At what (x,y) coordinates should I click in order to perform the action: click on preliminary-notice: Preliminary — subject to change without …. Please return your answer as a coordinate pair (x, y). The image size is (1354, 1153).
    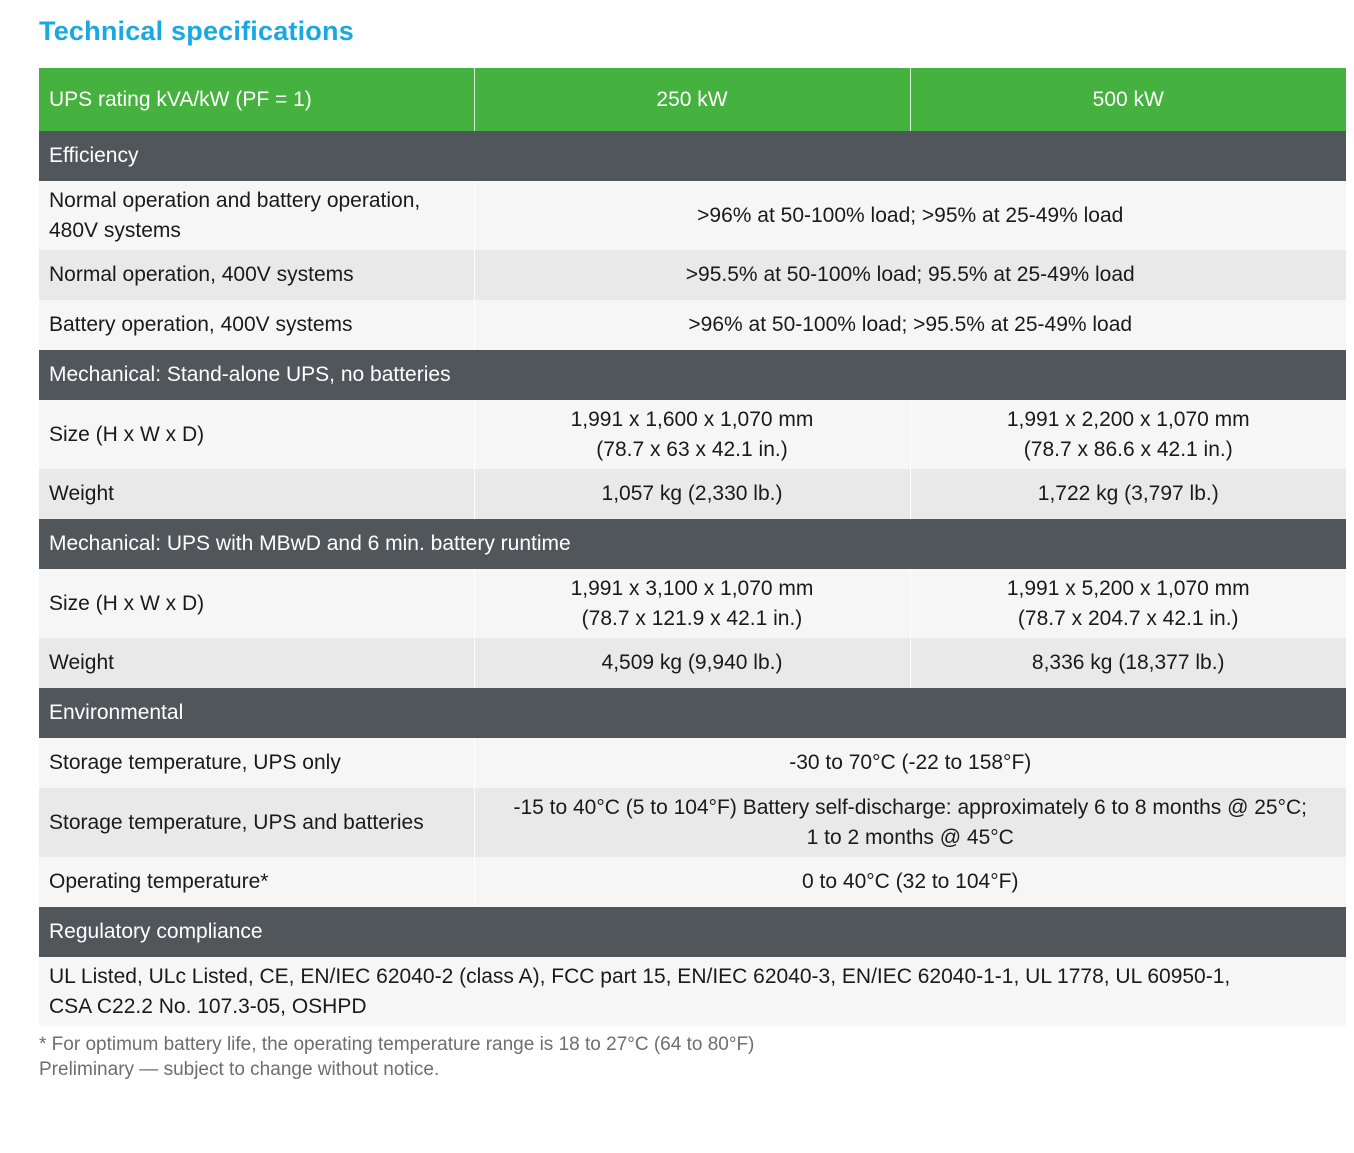
    Looking at the image, I should click on (239, 1069).